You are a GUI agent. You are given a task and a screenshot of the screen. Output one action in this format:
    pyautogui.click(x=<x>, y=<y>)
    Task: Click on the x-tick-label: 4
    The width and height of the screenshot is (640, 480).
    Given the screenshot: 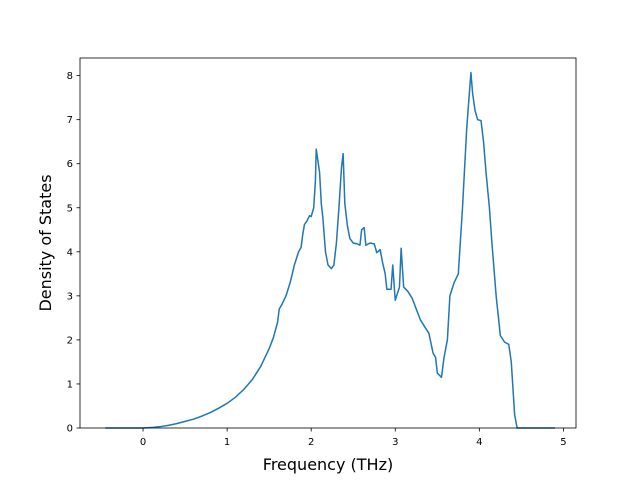 What is the action you would take?
    pyautogui.click(x=479, y=442)
    